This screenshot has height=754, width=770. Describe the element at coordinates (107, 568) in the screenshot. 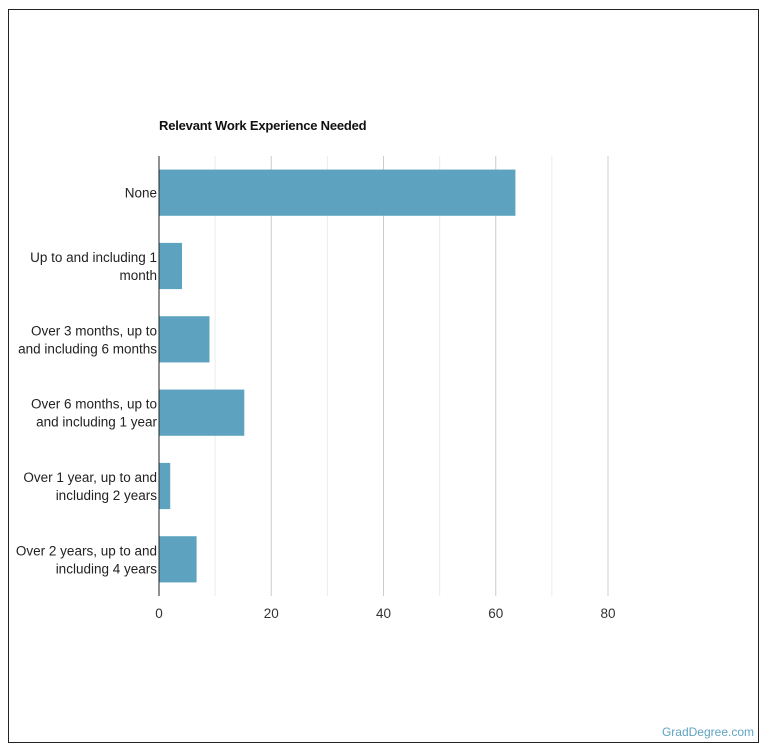

I see `category-label: including 4 years` at that location.